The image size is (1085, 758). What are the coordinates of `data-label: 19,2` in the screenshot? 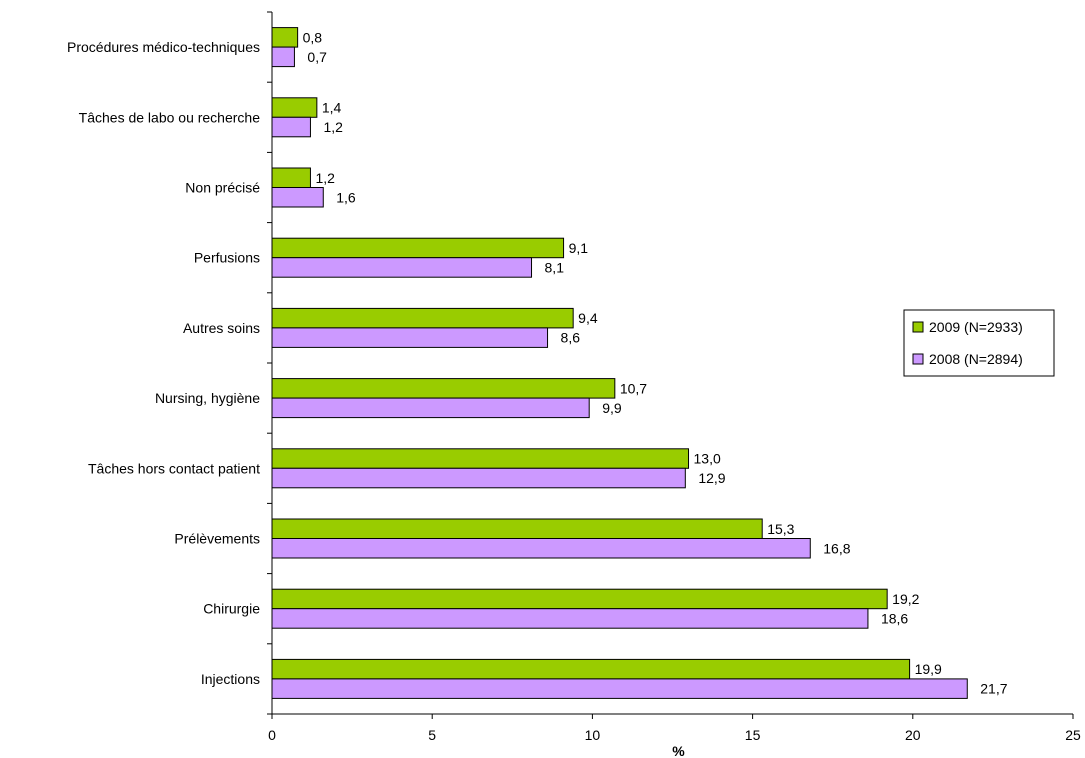 It's located at (905, 599).